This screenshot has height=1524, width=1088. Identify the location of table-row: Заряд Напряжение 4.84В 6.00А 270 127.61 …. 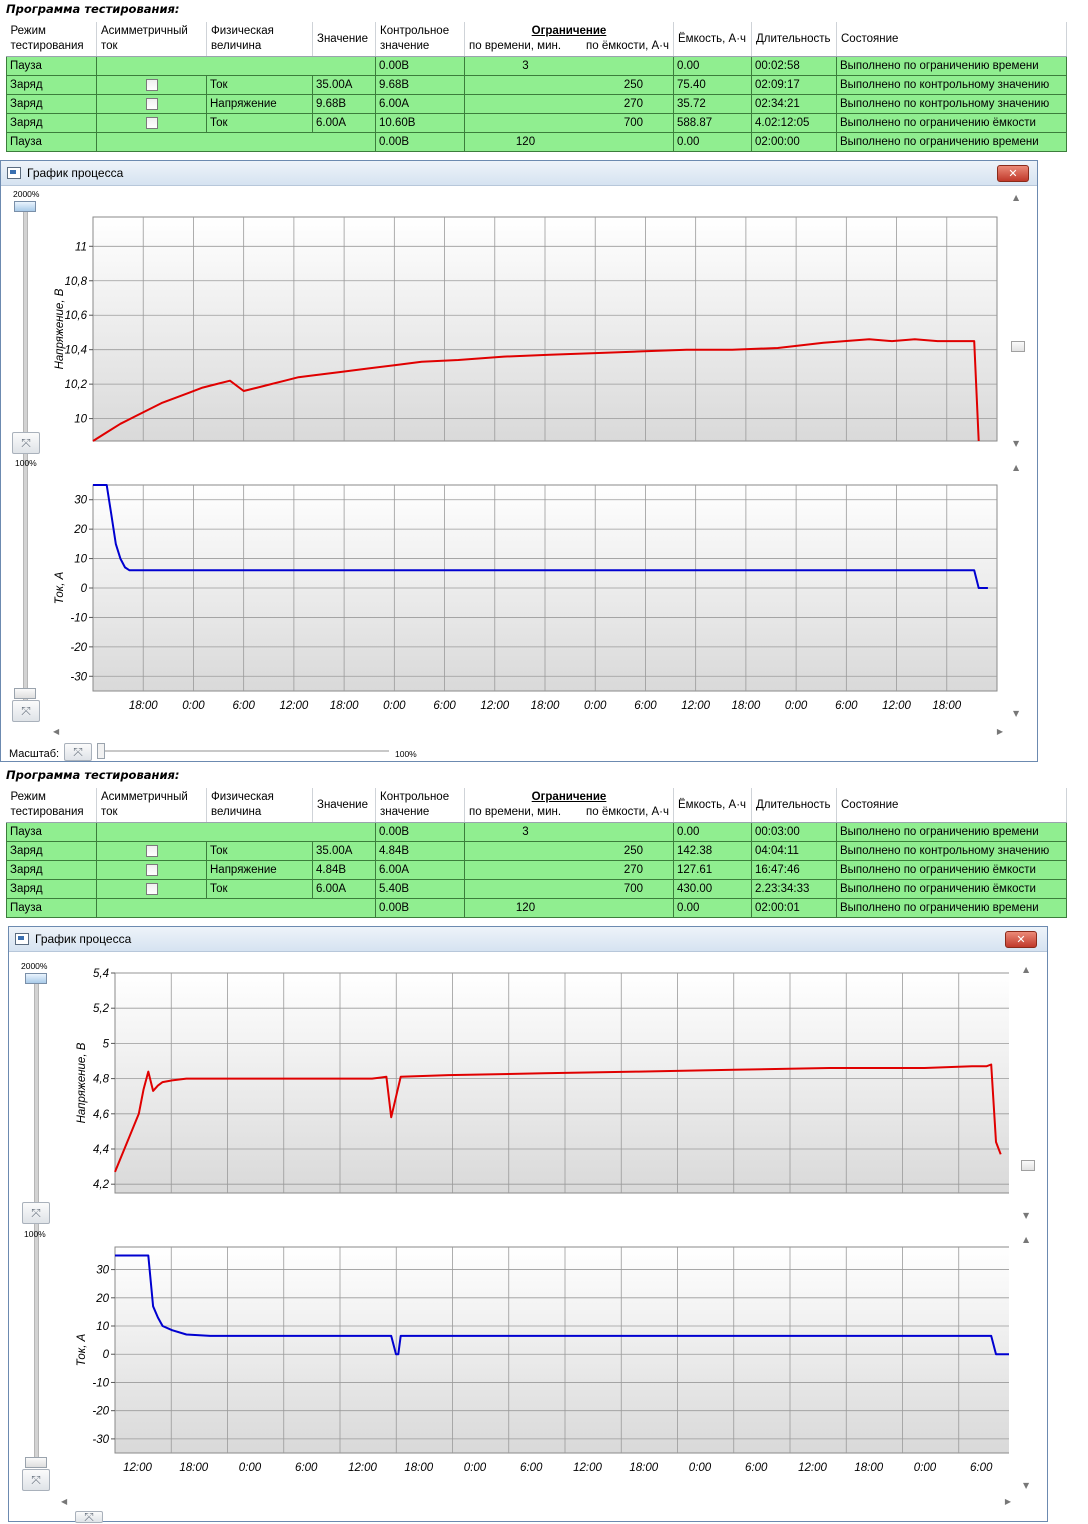
(536, 870).